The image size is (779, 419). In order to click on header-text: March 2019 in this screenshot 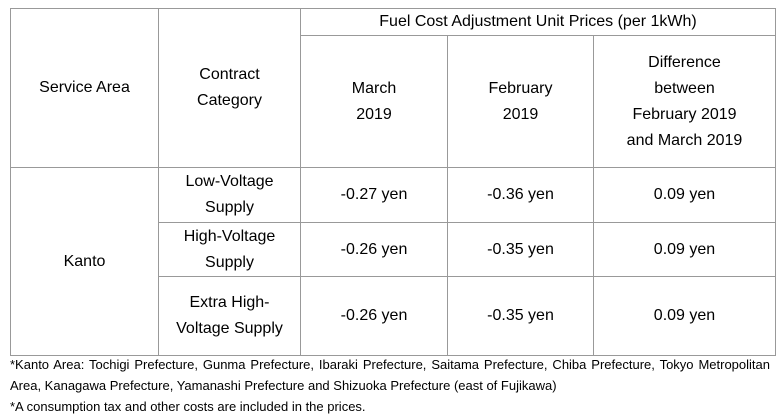, I will do `click(374, 101)`.